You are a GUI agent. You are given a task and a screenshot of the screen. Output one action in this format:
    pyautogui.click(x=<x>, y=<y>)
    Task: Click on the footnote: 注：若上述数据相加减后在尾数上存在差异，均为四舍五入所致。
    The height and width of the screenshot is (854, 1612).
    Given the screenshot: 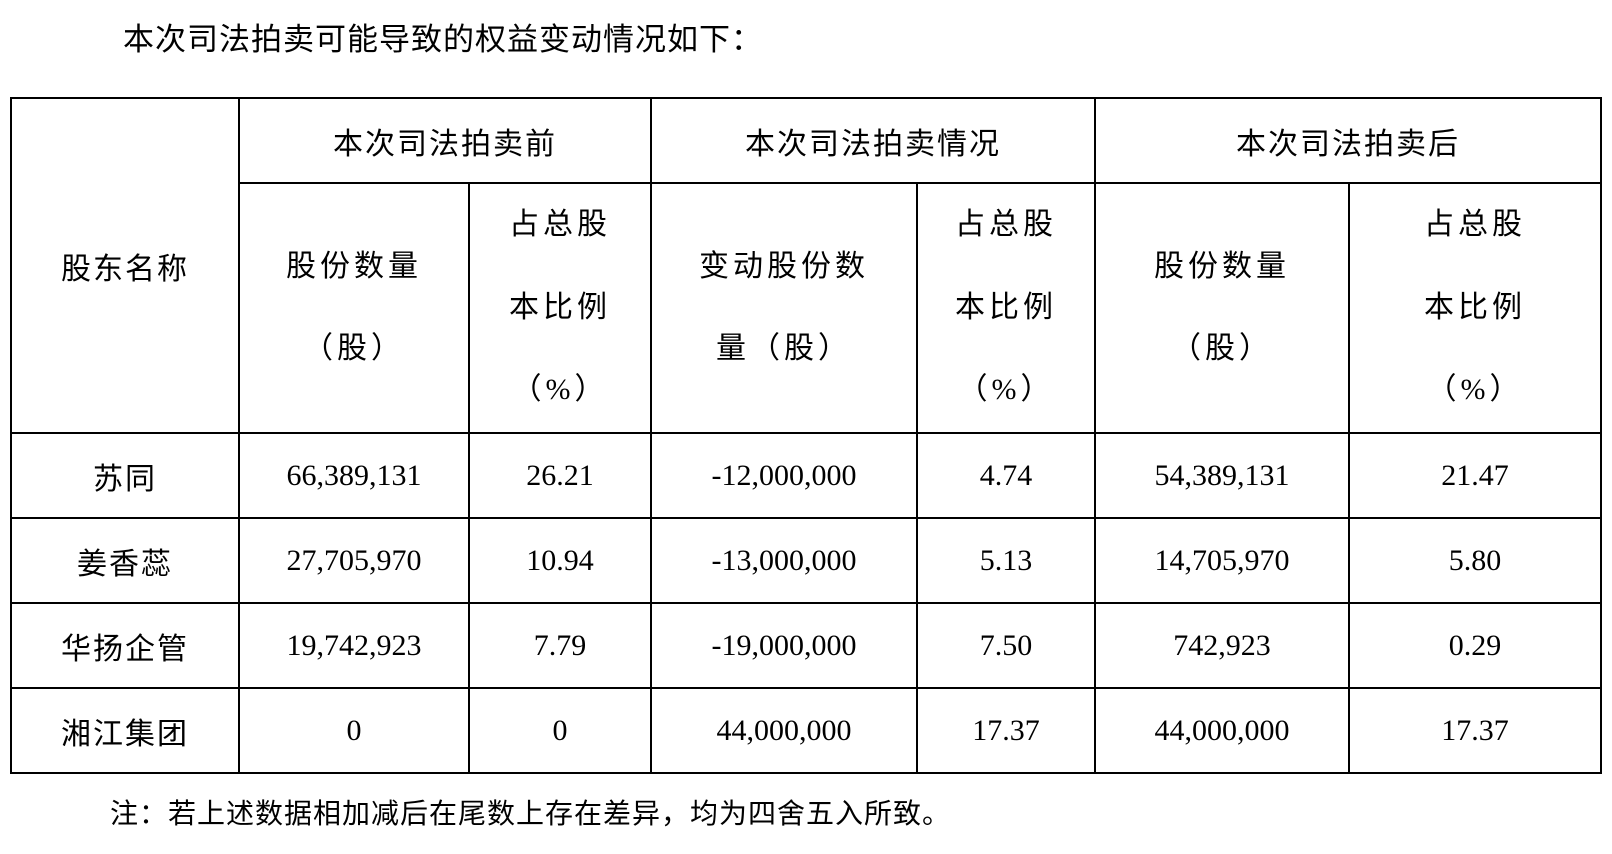 What is the action you would take?
    pyautogui.click(x=531, y=814)
    